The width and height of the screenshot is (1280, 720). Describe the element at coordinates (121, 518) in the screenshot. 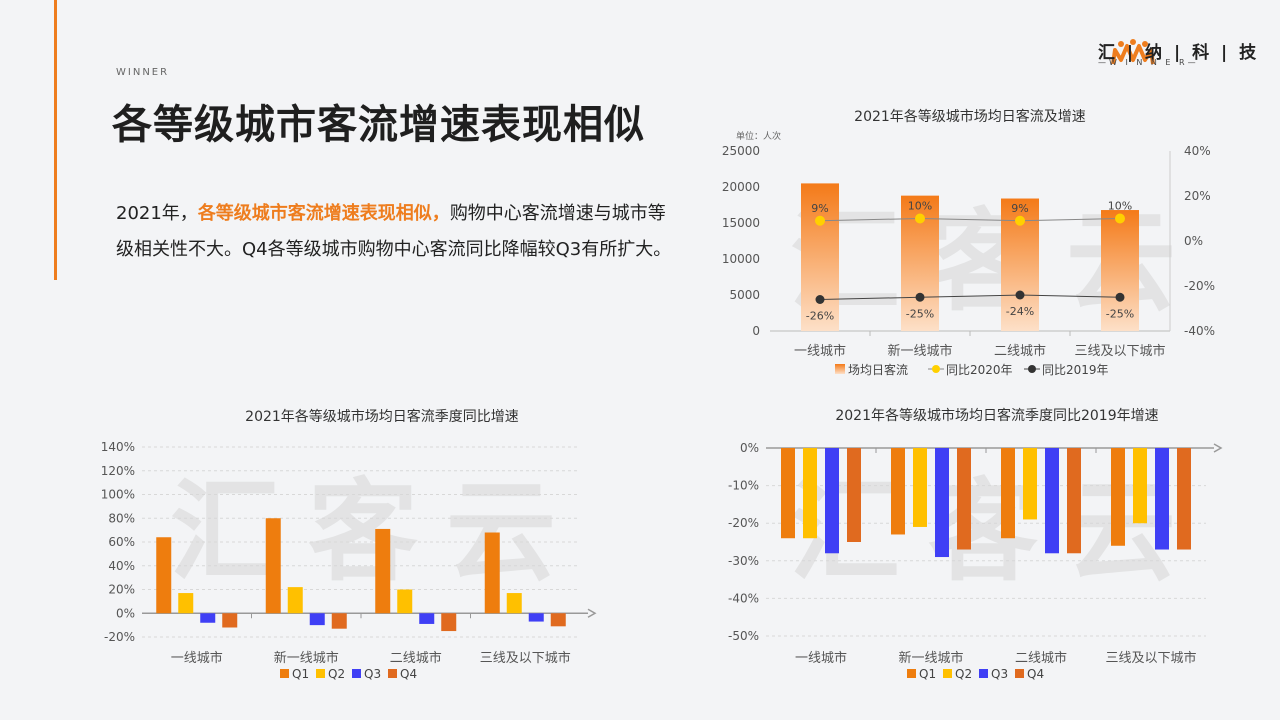

I see `y-tick-label: 80%` at that location.